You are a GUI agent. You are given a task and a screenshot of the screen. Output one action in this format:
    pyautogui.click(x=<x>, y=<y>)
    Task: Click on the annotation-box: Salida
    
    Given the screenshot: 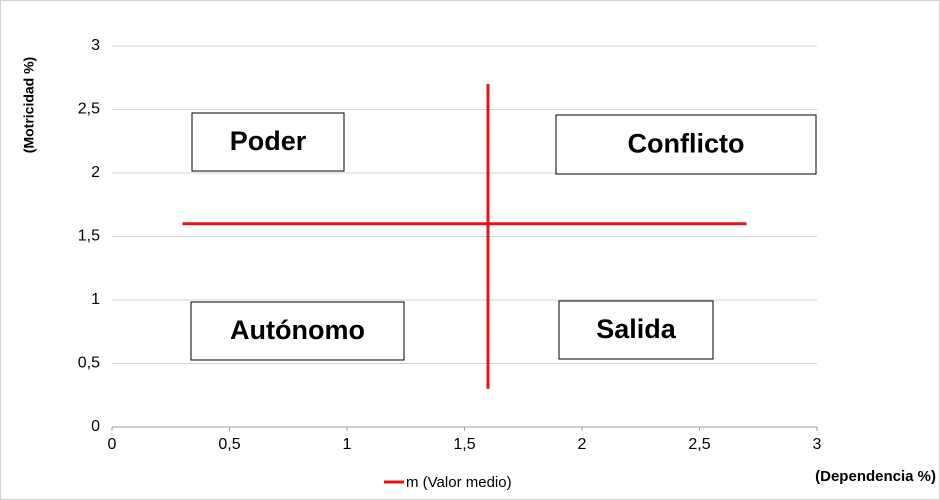 What is the action you would take?
    pyautogui.click(x=636, y=330)
    